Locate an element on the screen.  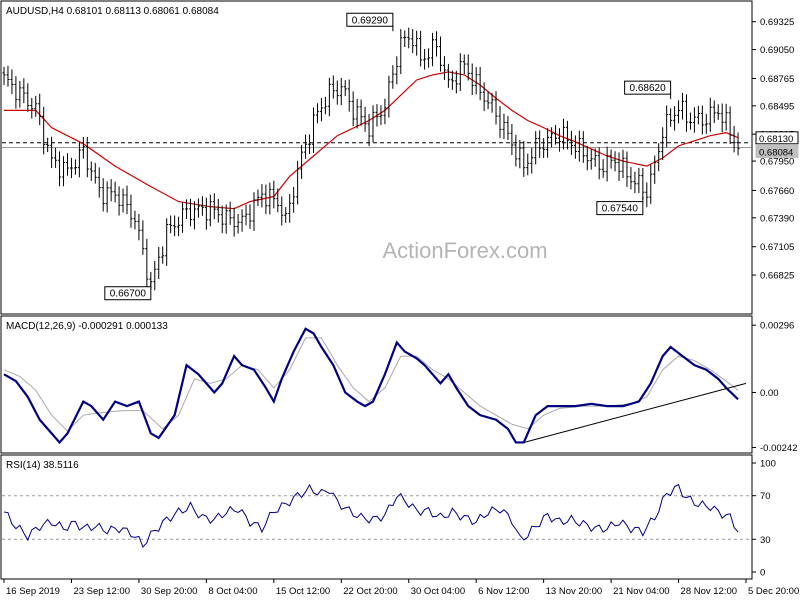
x-tick-label: 16 Sep 2019 is located at coordinates (33, 591).